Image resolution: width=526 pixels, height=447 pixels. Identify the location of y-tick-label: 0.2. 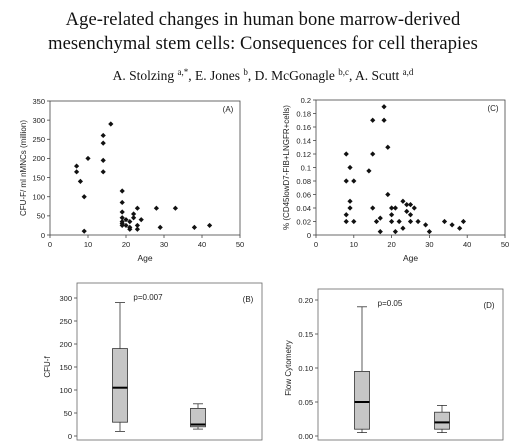
(306, 100).